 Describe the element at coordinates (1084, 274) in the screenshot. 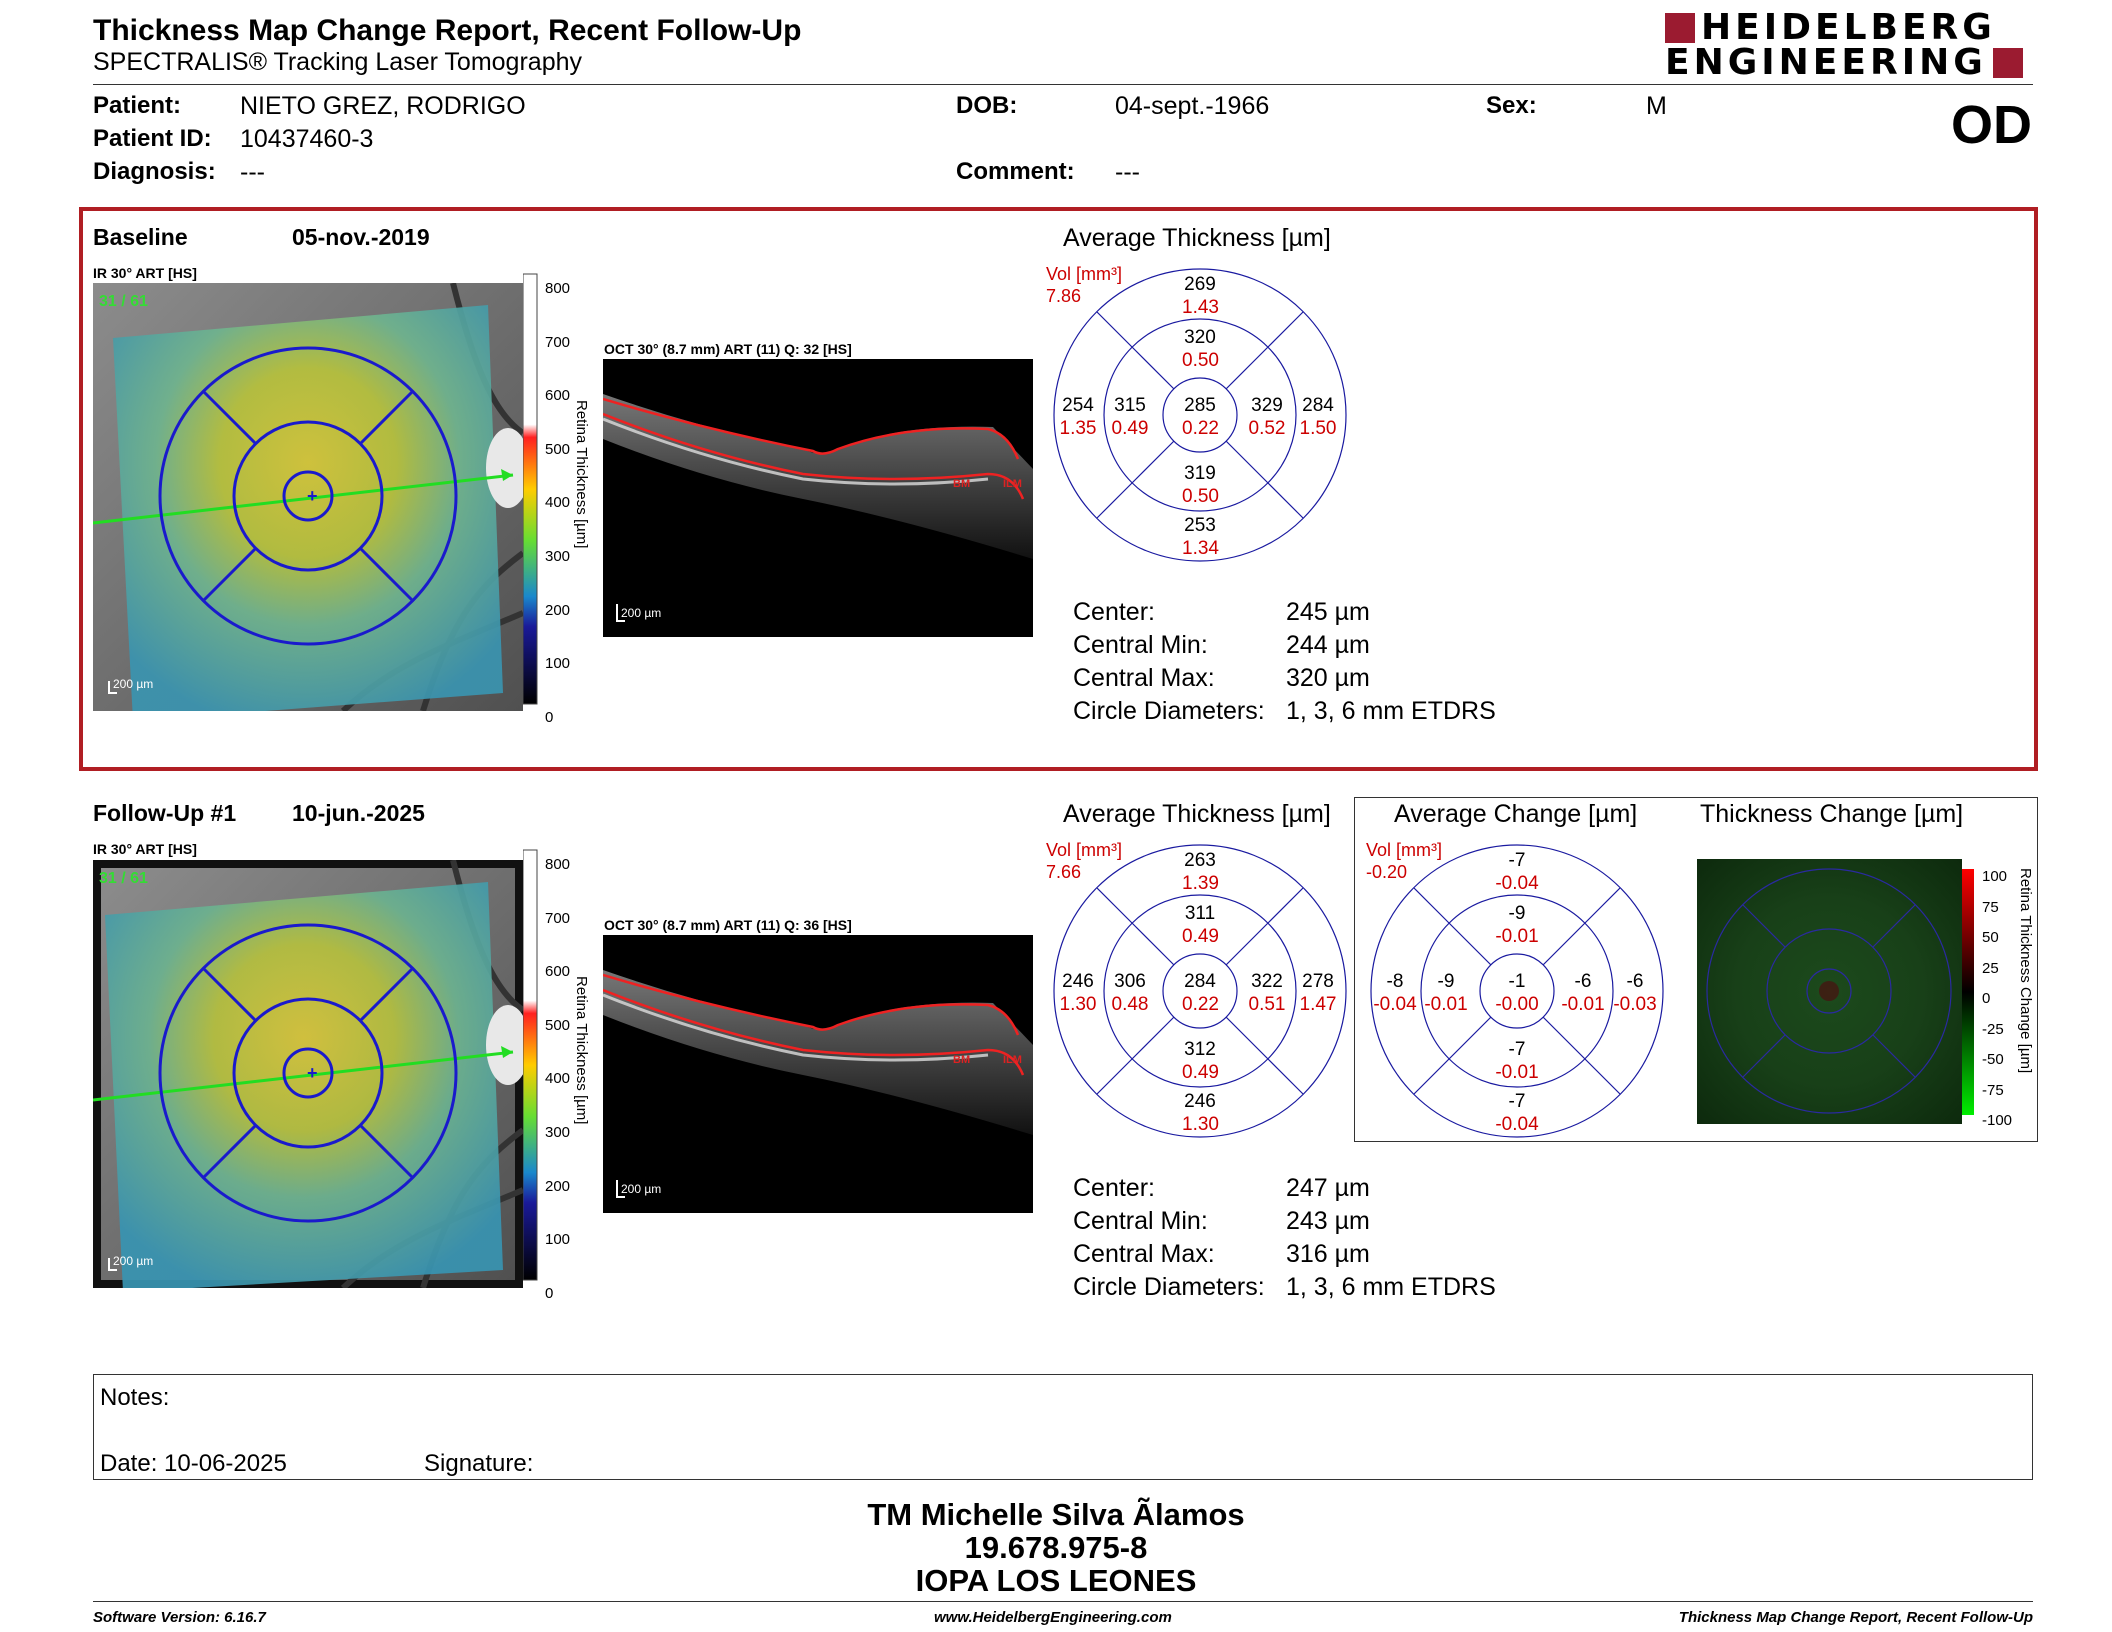

I see `baseline-vol-label: Vol [mm³]` at that location.